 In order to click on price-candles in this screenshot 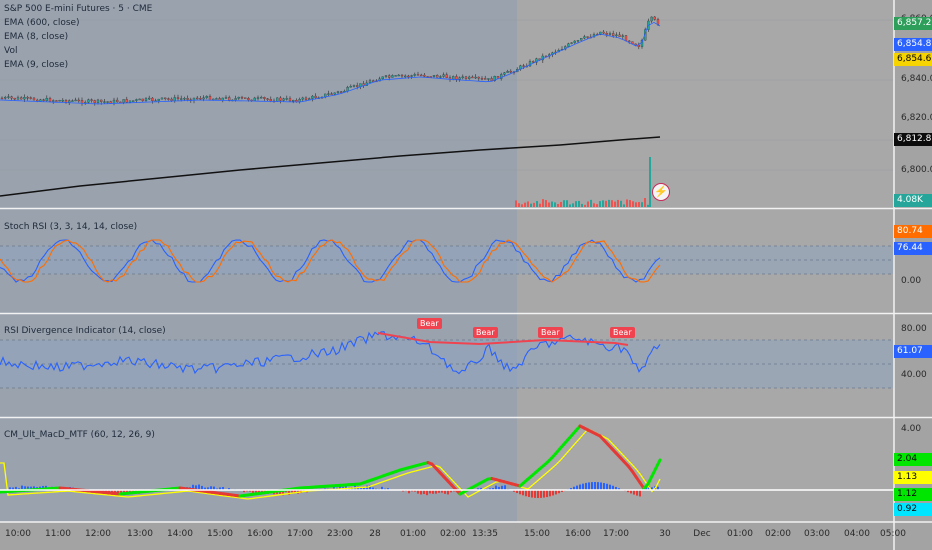, I will do `click(330, 61)`.